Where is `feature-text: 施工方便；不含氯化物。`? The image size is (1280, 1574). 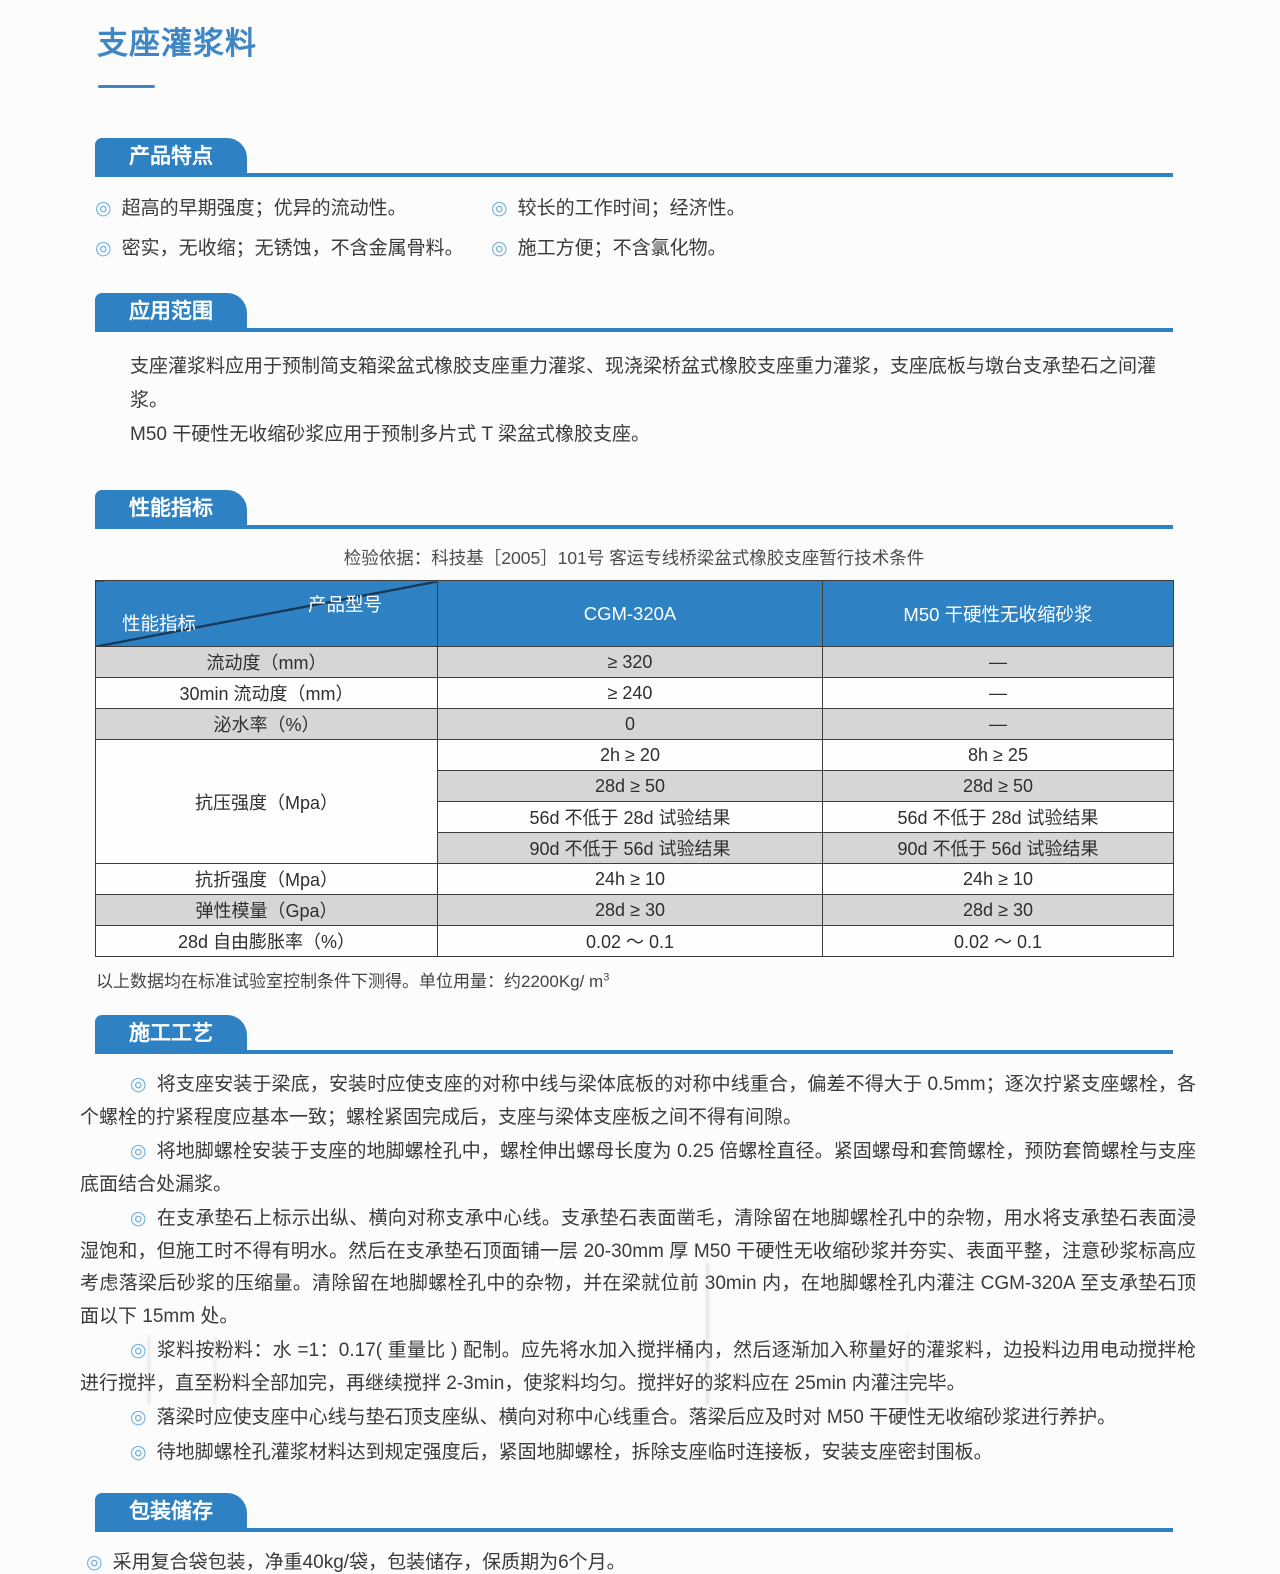
feature-text: 施工方便；不含氯化物。 is located at coordinates (622, 248).